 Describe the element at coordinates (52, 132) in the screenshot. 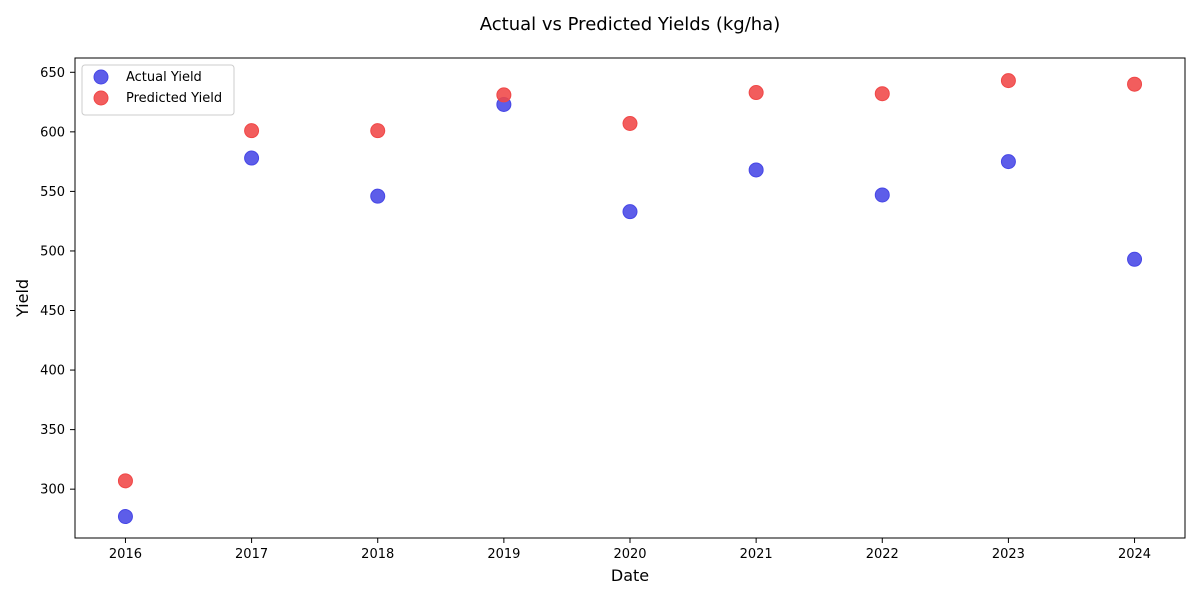

I see `y-tick-label: 600` at that location.